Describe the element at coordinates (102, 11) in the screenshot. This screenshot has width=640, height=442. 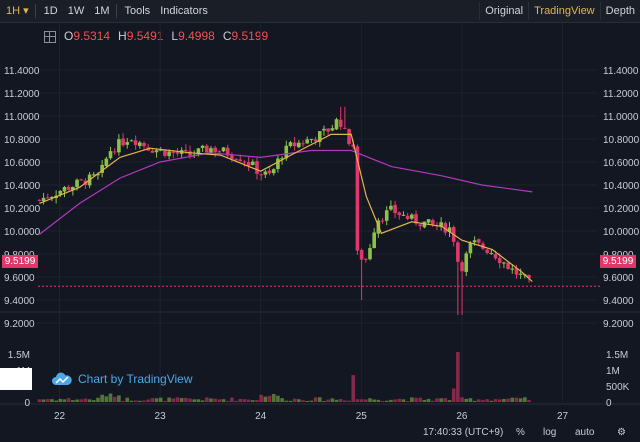
I see `interval-1m-button: 1M` at that location.